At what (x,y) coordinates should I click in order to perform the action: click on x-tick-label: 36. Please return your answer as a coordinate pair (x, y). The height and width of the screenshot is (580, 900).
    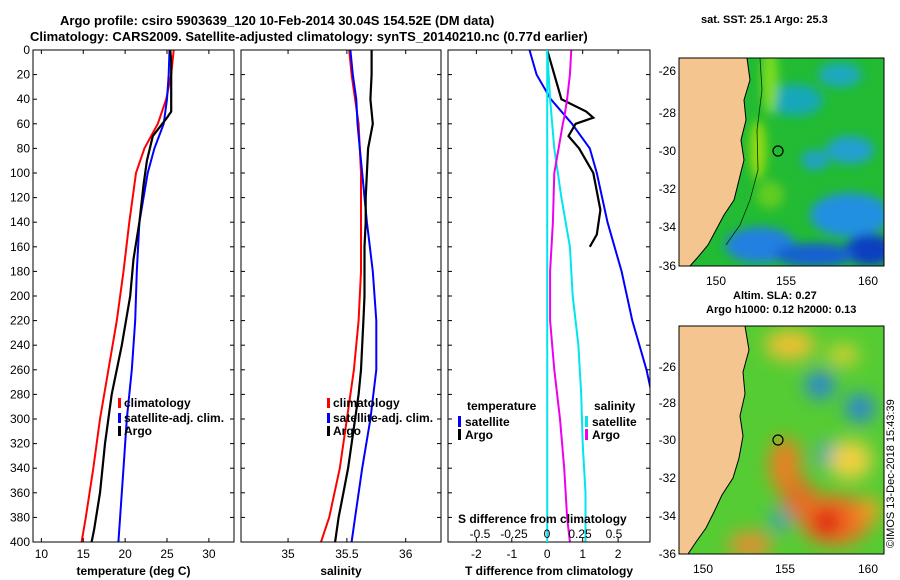
    Looking at the image, I should click on (406, 554).